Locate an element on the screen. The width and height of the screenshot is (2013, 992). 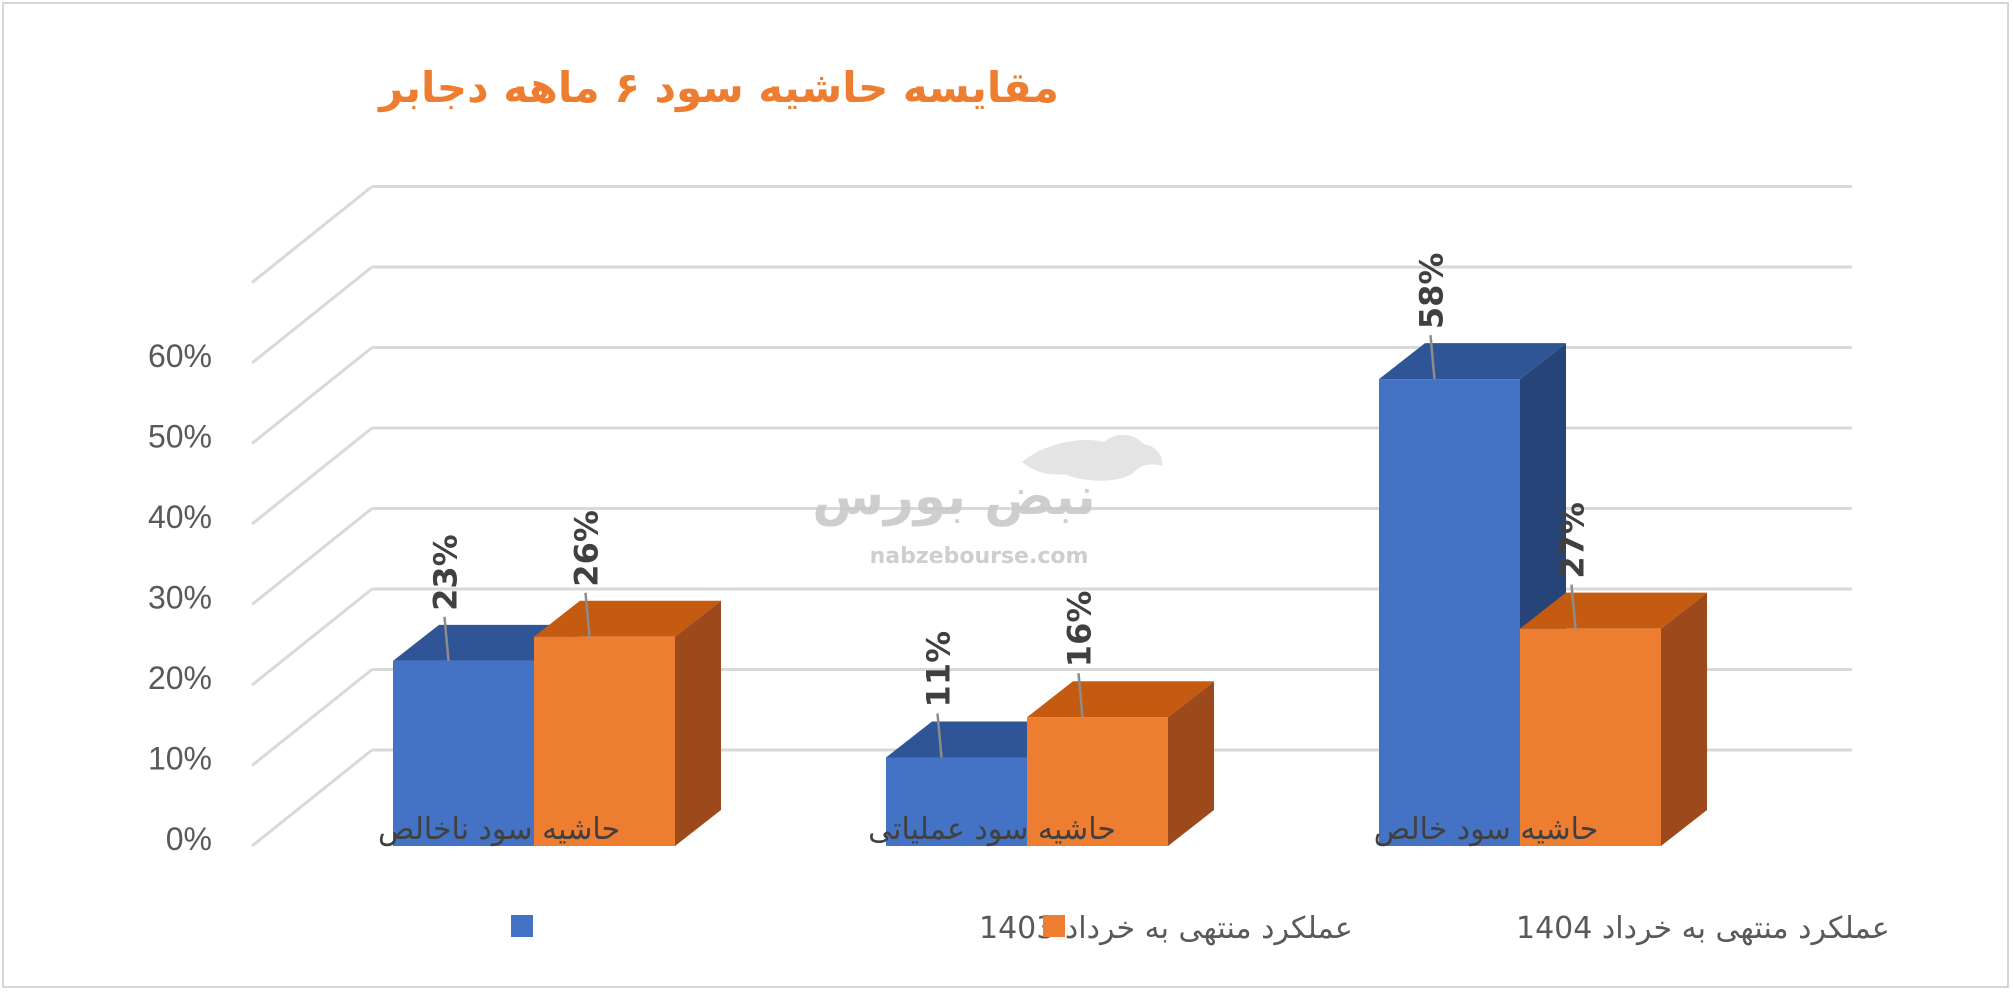
y-tick-label: 20% is located at coordinates (180, 678).